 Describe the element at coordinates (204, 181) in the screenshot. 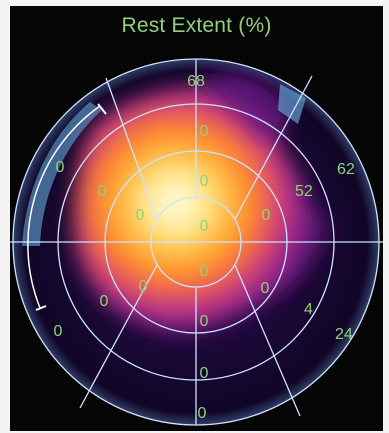

I see `segment-label-inner-top: 0` at that location.